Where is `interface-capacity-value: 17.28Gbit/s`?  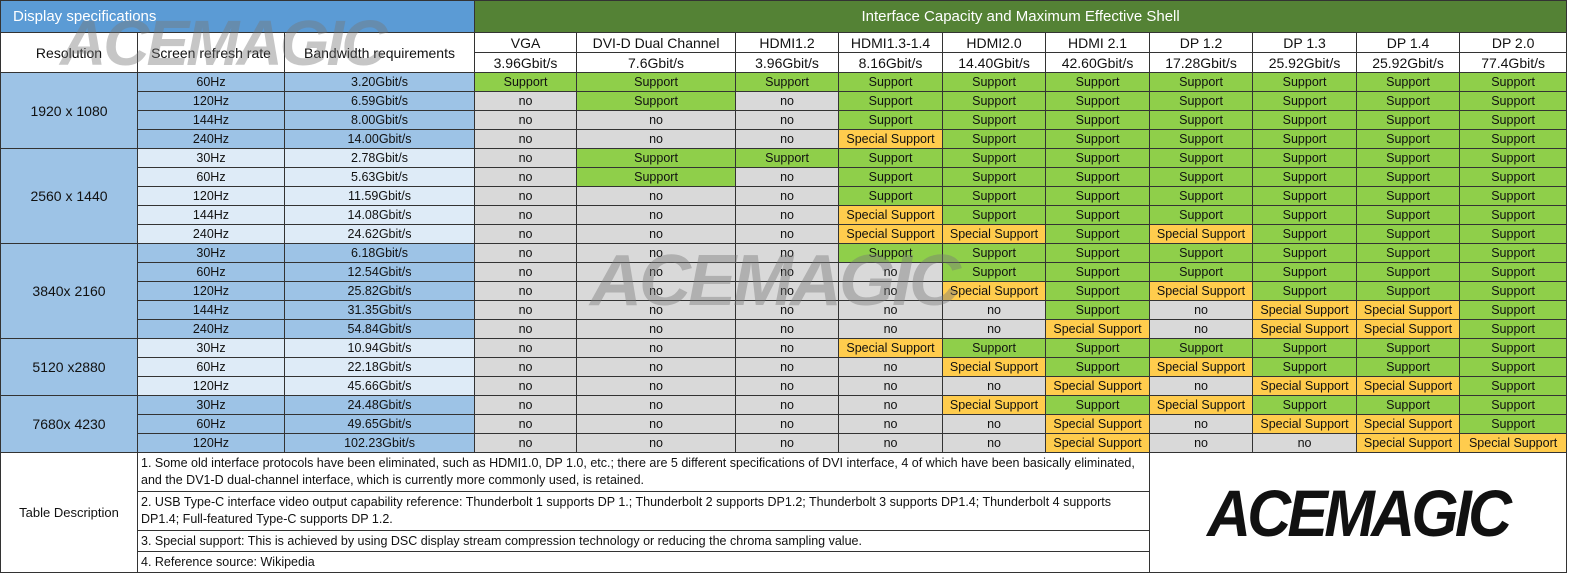
interface-capacity-value: 17.28Gbit/s is located at coordinates (1201, 62).